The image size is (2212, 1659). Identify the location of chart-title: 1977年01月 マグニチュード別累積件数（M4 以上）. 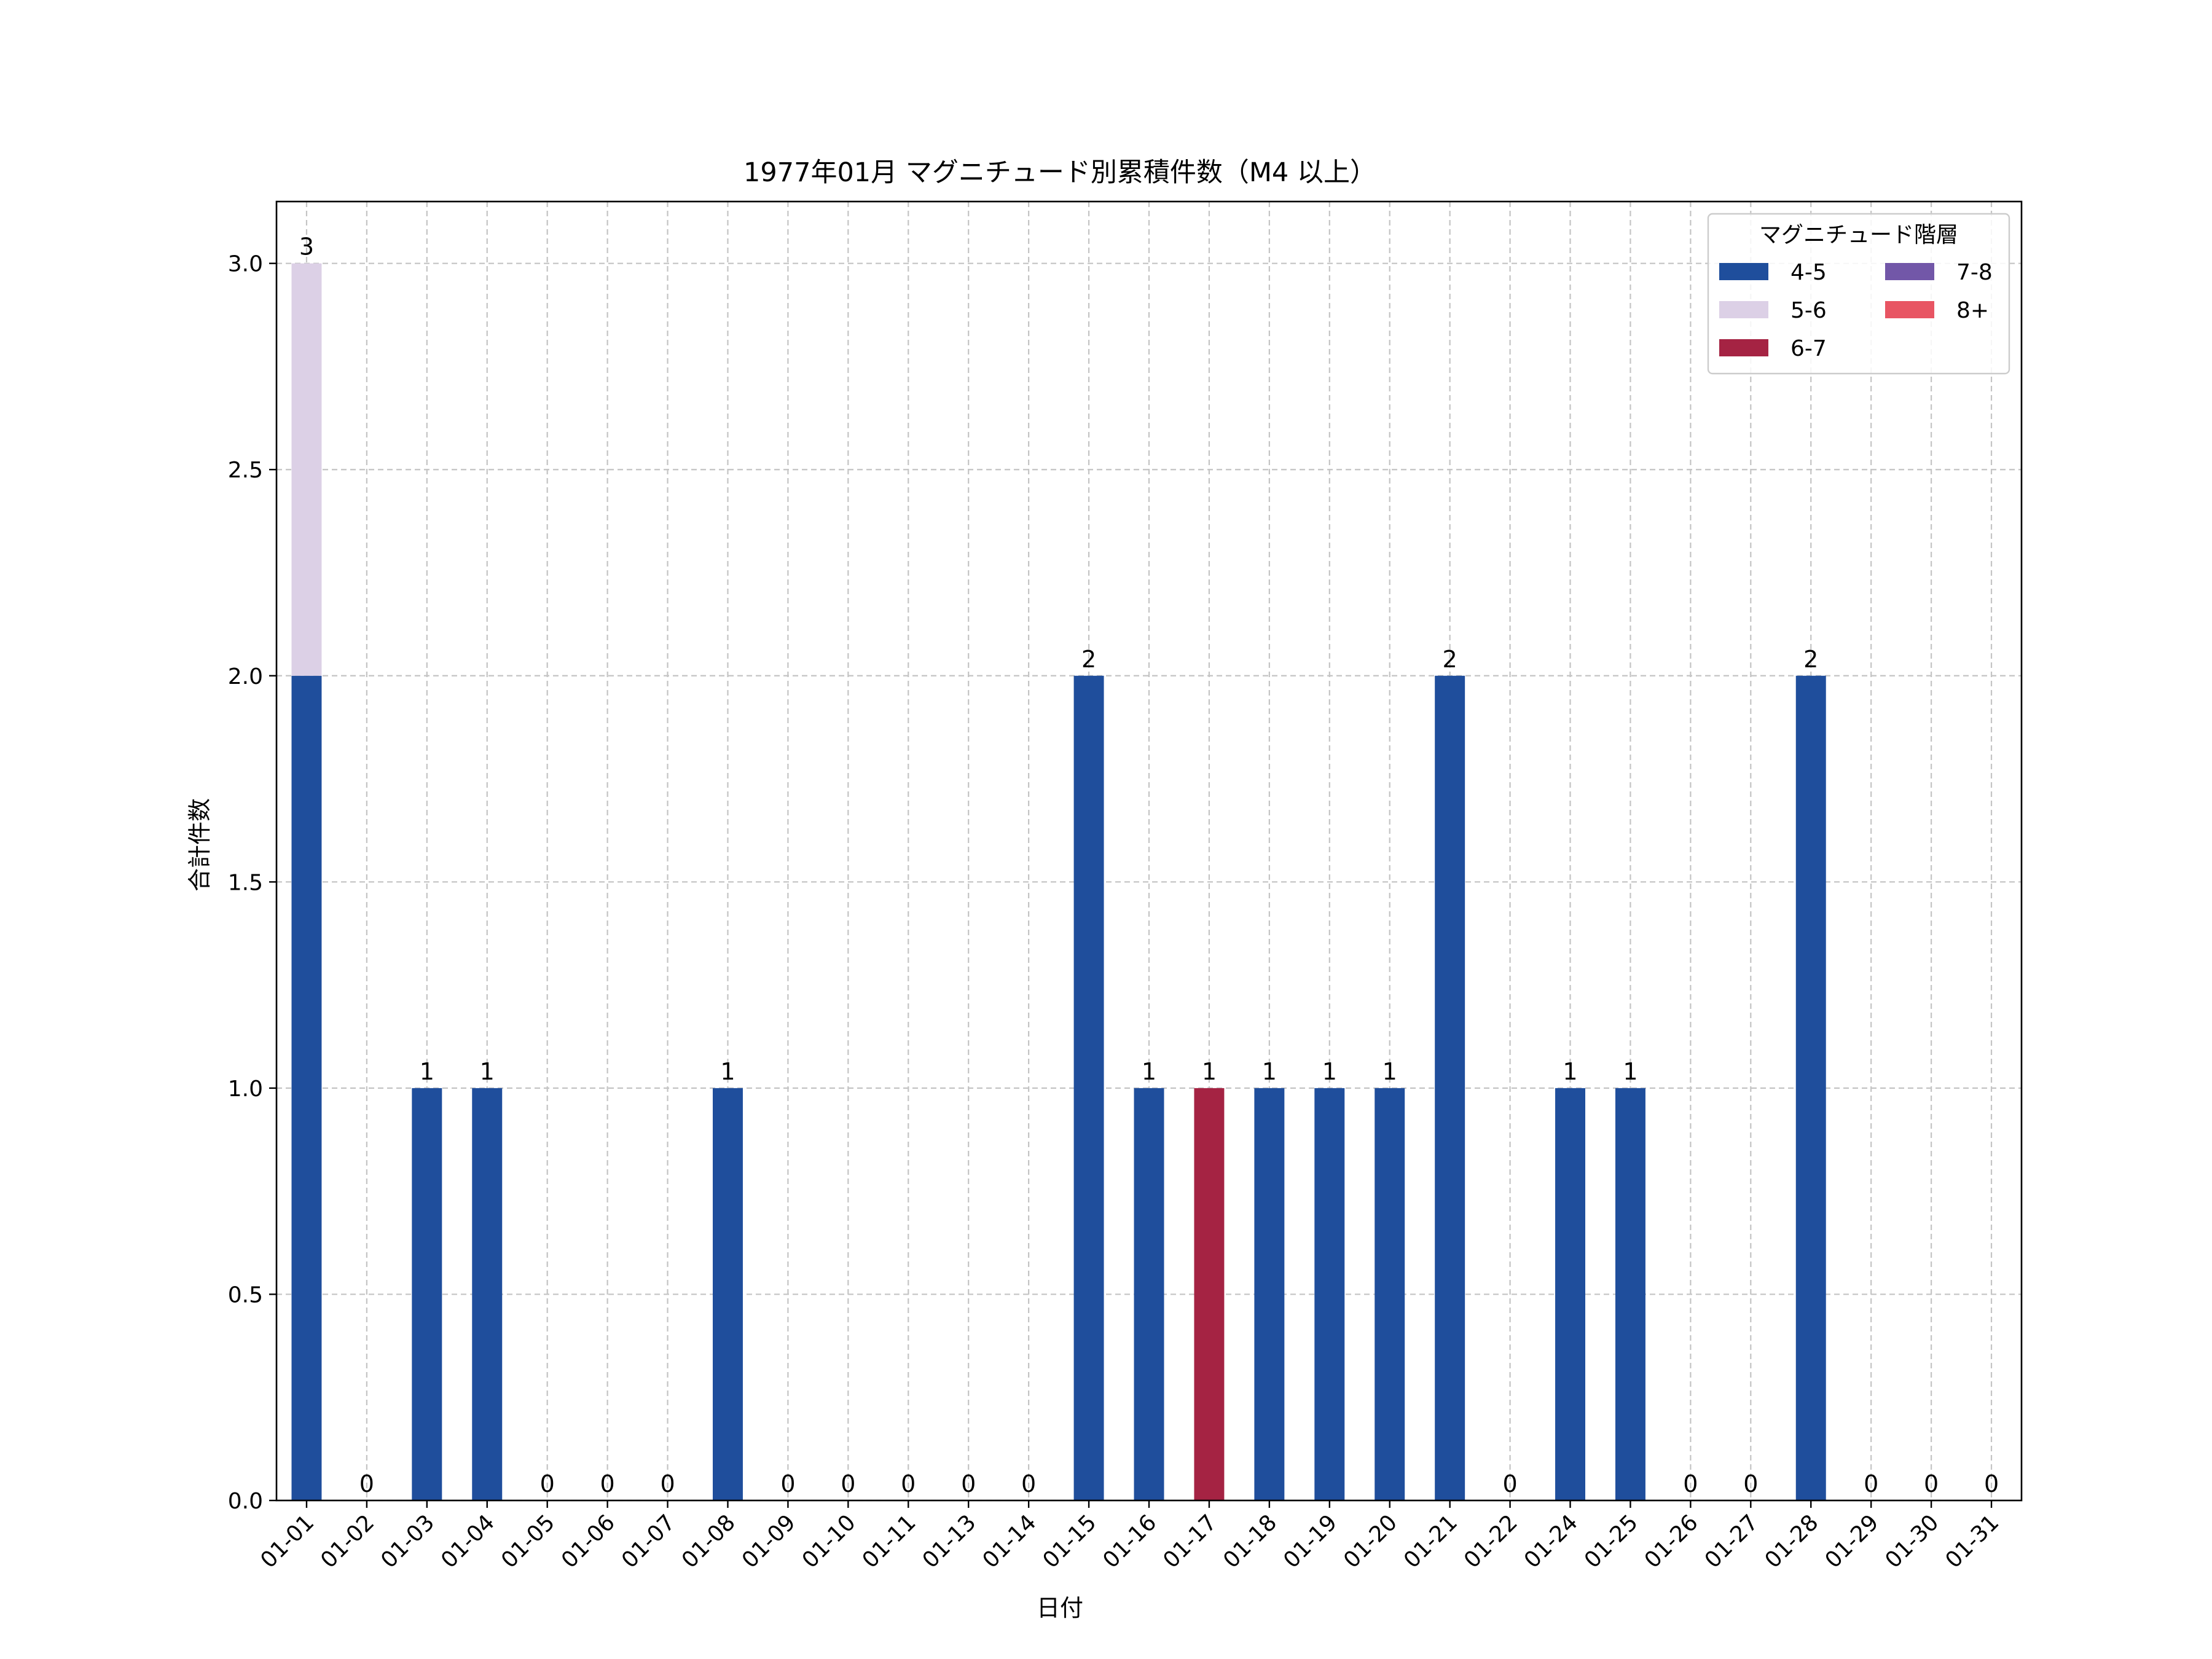
(1059, 172).